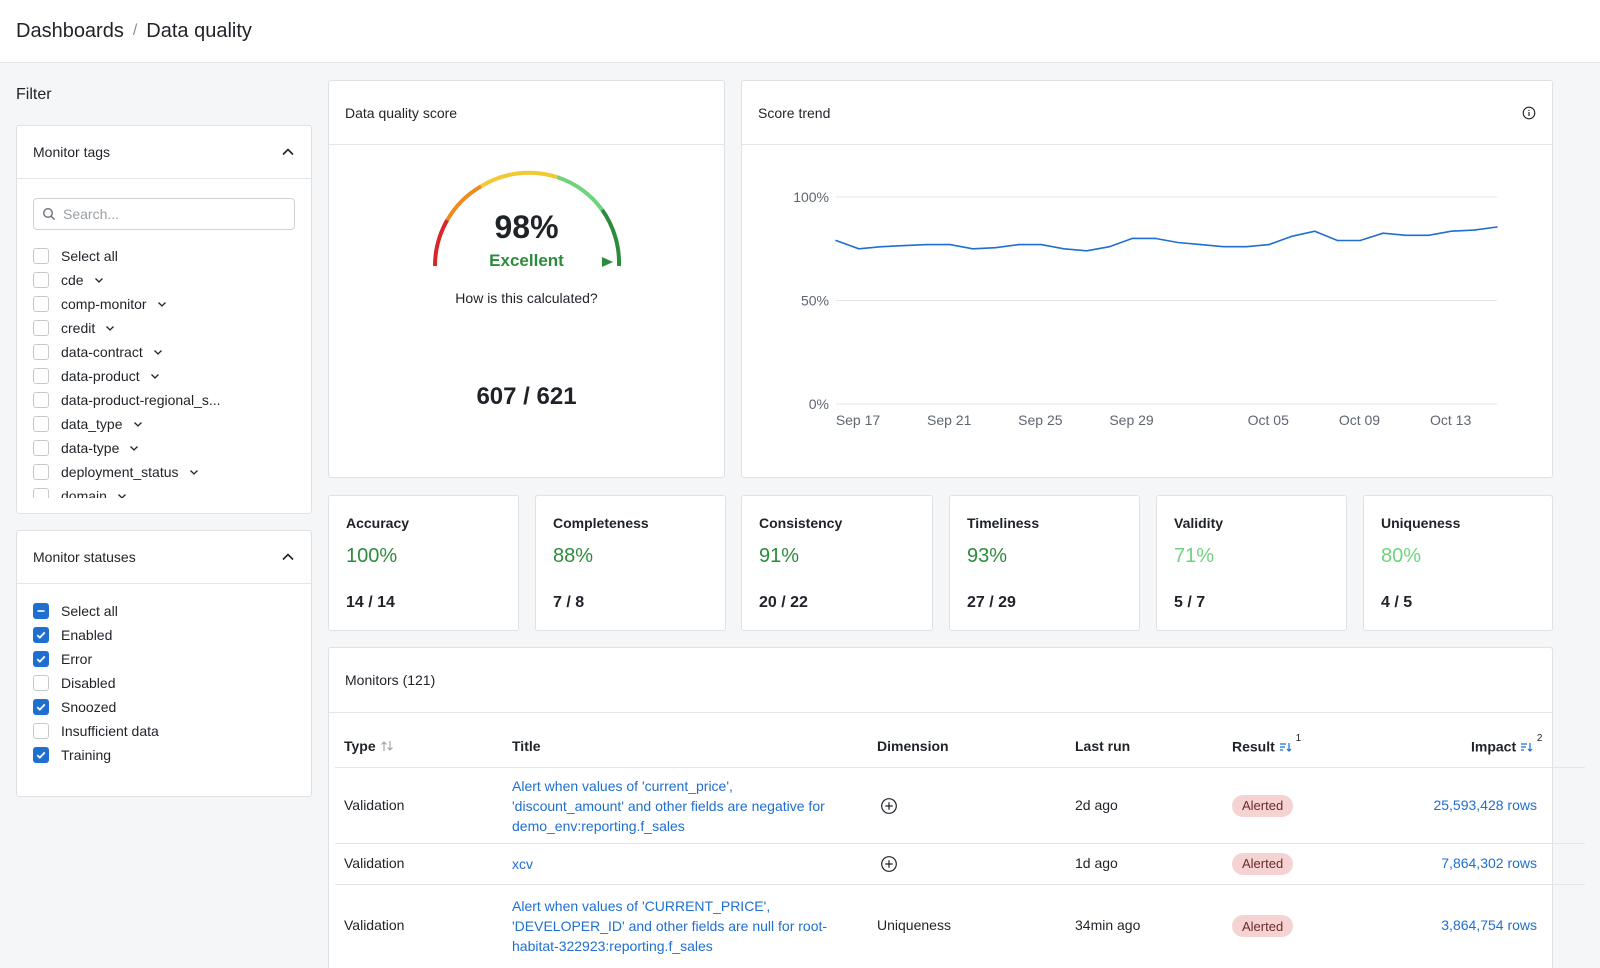  Describe the element at coordinates (1458, 563) in the screenshot. I see `dimension-card-uniqueness: Uniqueness 80% 4 / 5` at that location.